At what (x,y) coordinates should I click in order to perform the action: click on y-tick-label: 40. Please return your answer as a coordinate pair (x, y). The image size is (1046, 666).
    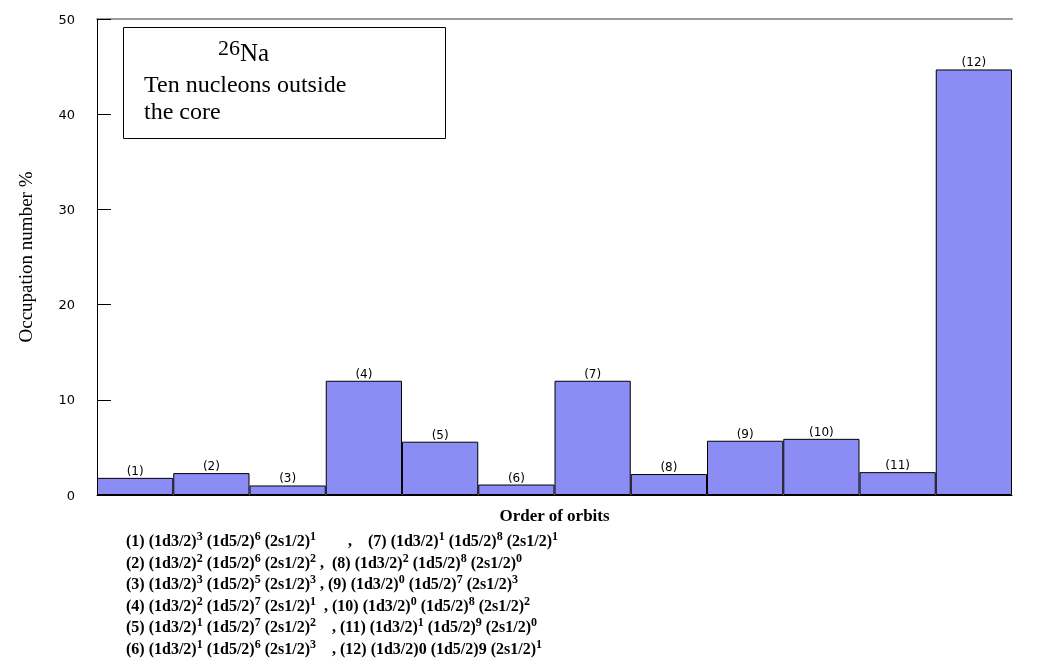
    Looking at the image, I should click on (66, 114).